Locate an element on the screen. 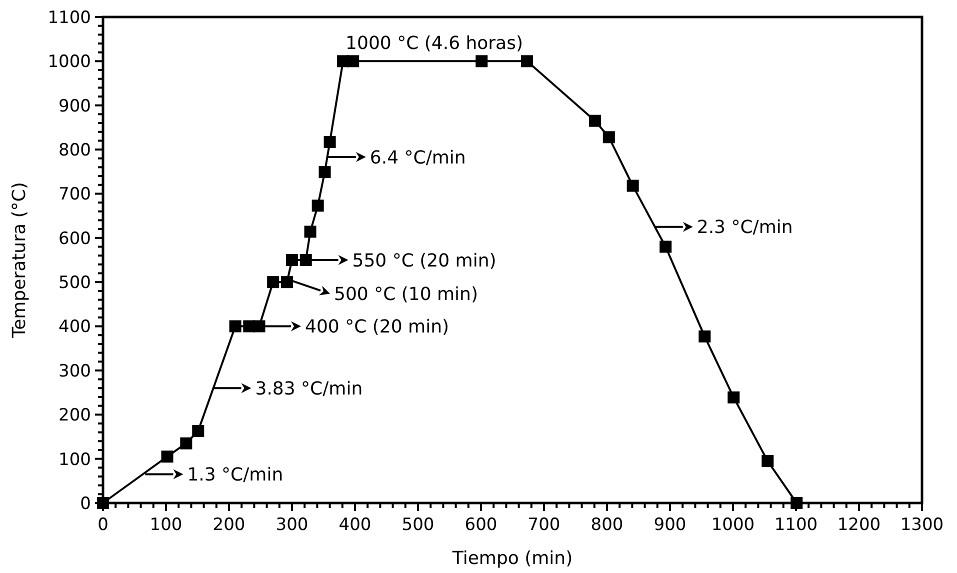 The height and width of the screenshot is (573, 957). x-tick-label: 900 is located at coordinates (670, 525).